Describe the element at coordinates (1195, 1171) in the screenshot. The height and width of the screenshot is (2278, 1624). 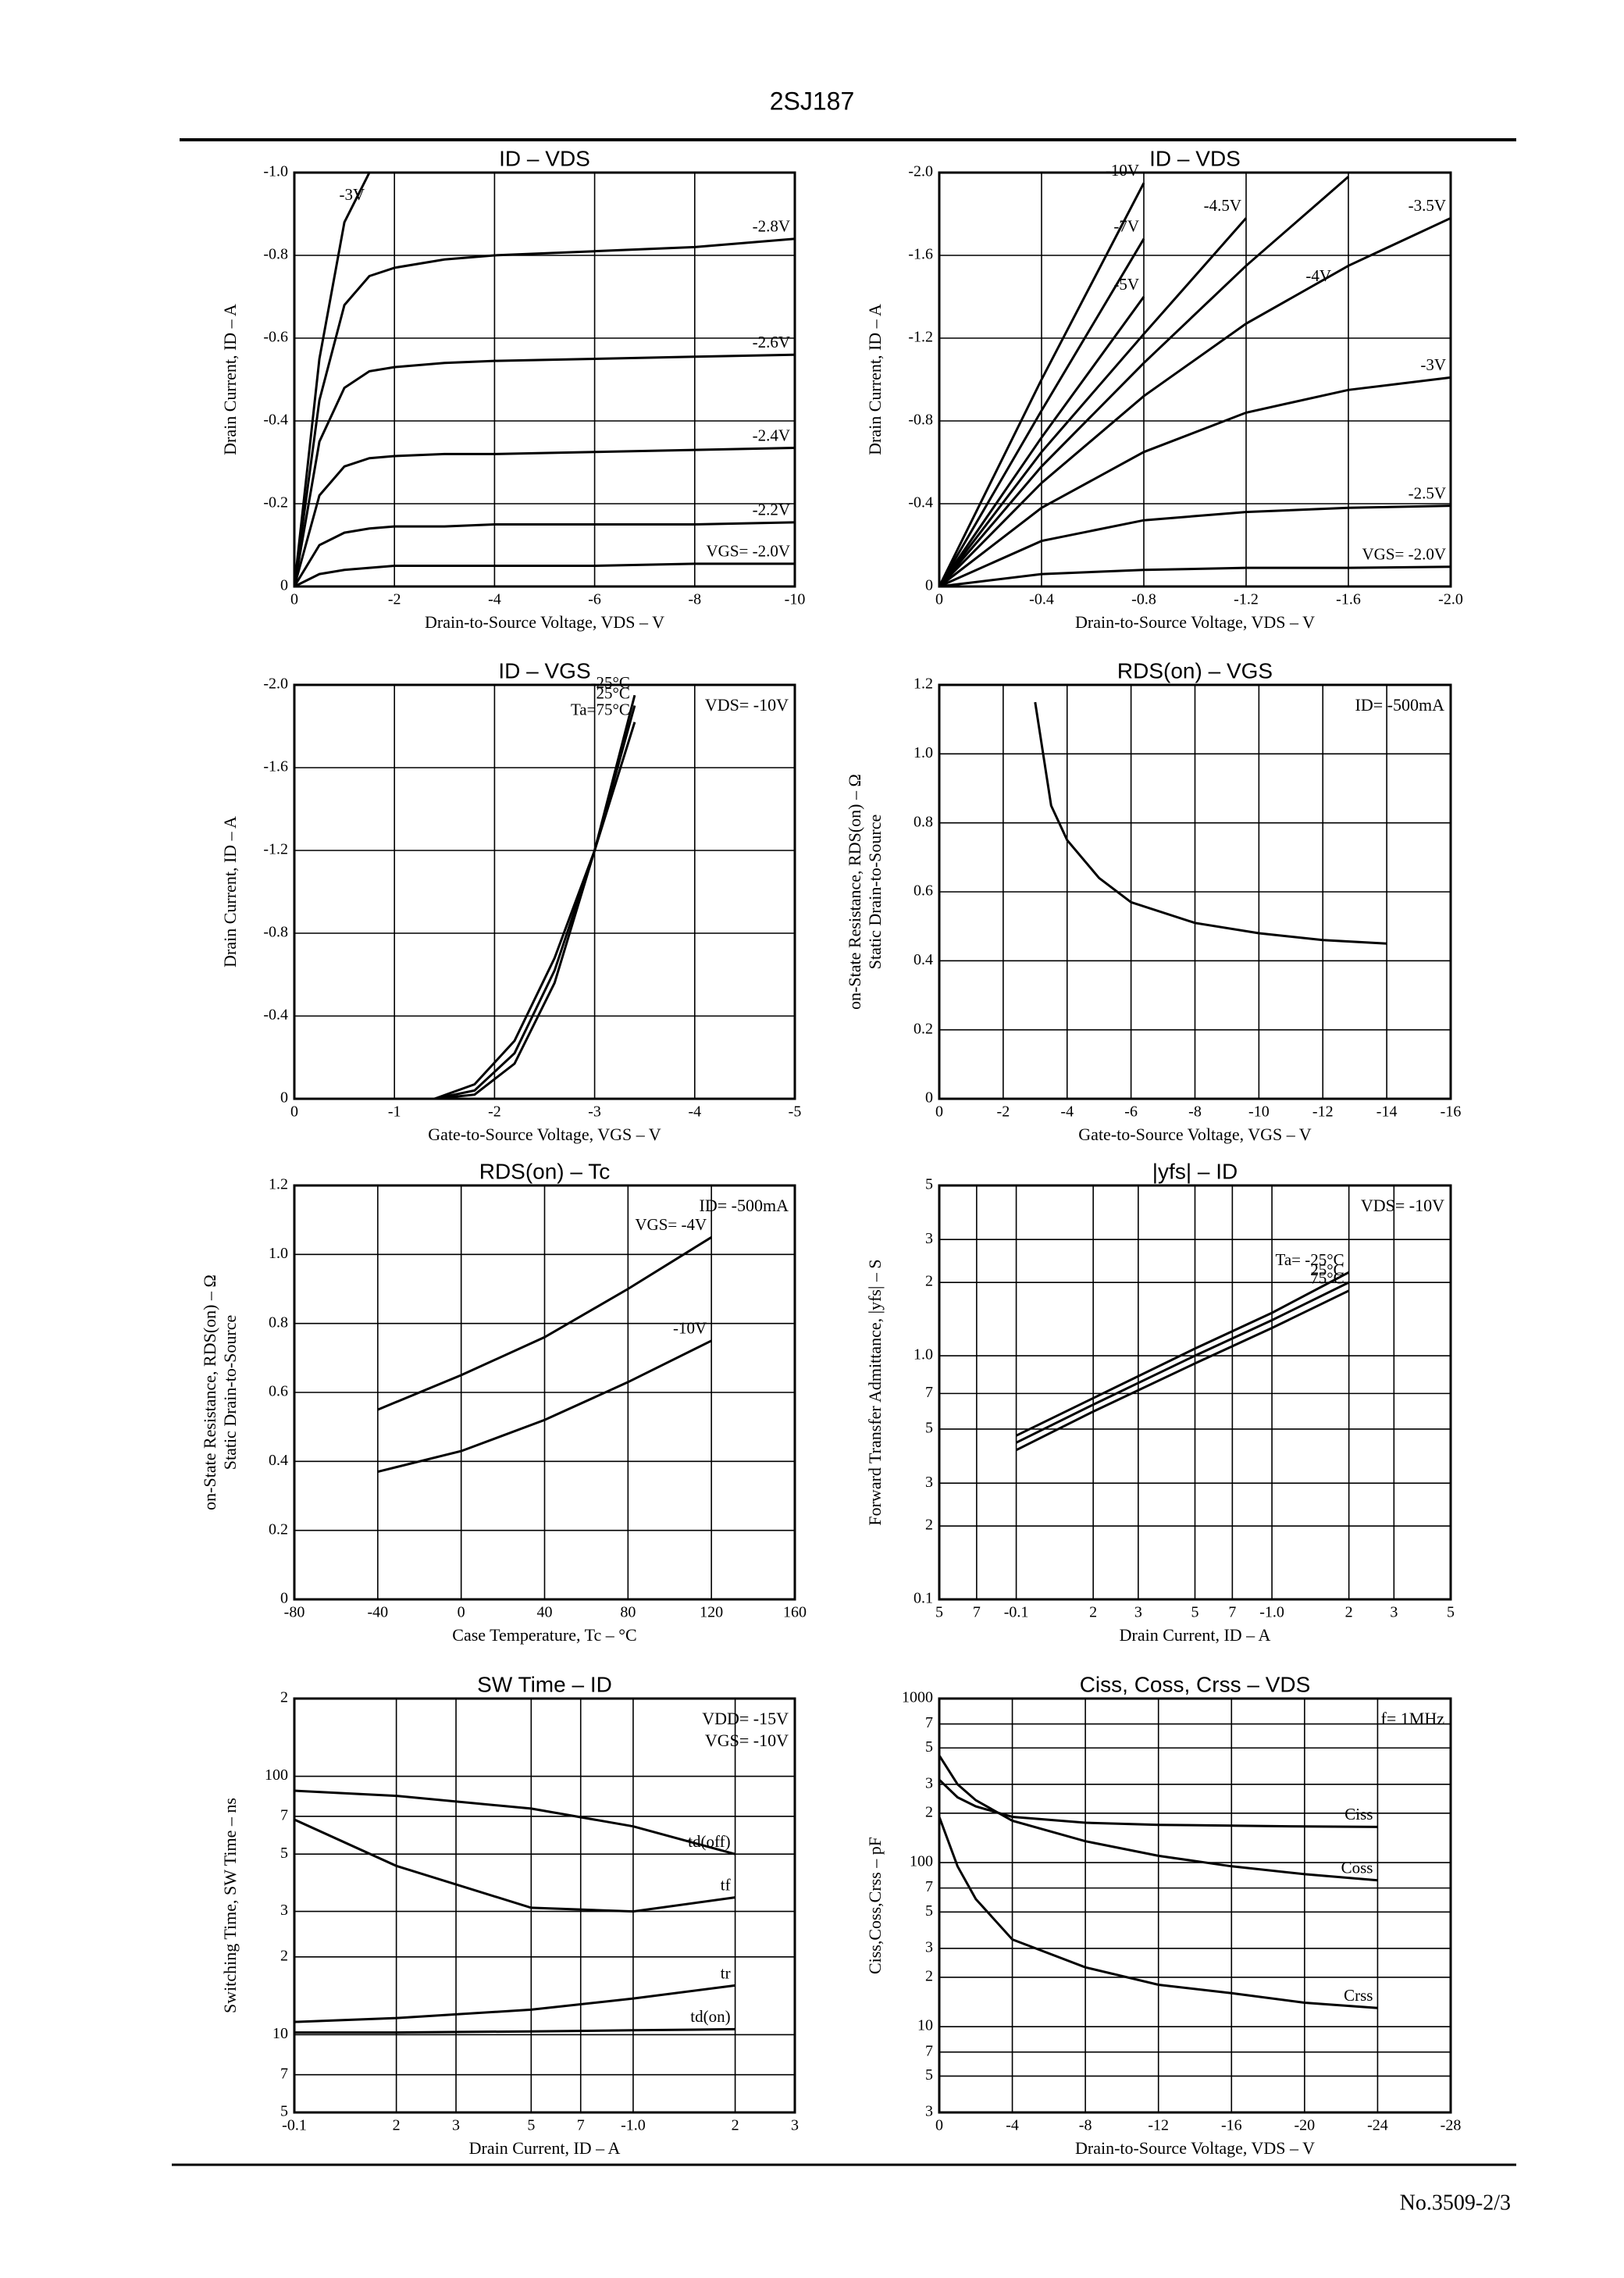
I see `chart-title: |yfs| – ID` at that location.